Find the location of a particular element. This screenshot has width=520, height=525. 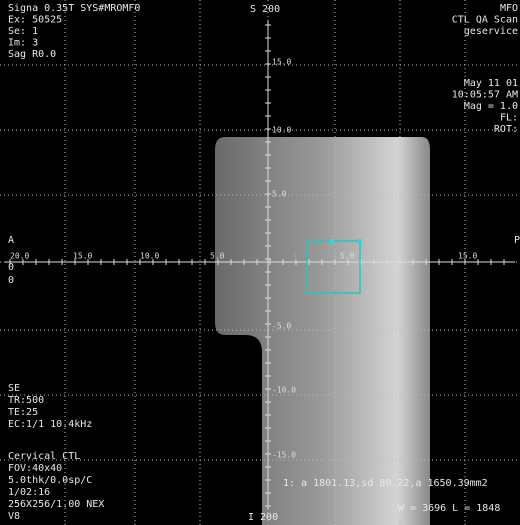

info-text: Signa 0.35T SYS#MROMF0 is located at coordinates (74, 8).